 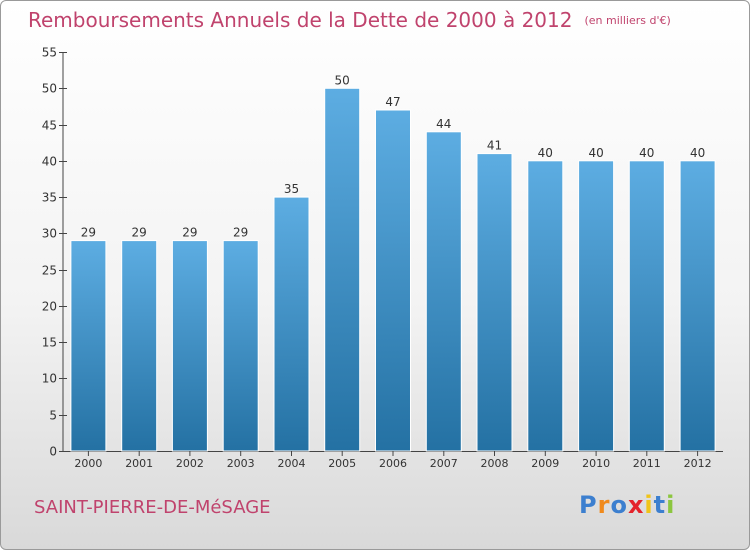 I want to click on x-tick-label: 2012, so click(x=698, y=463).